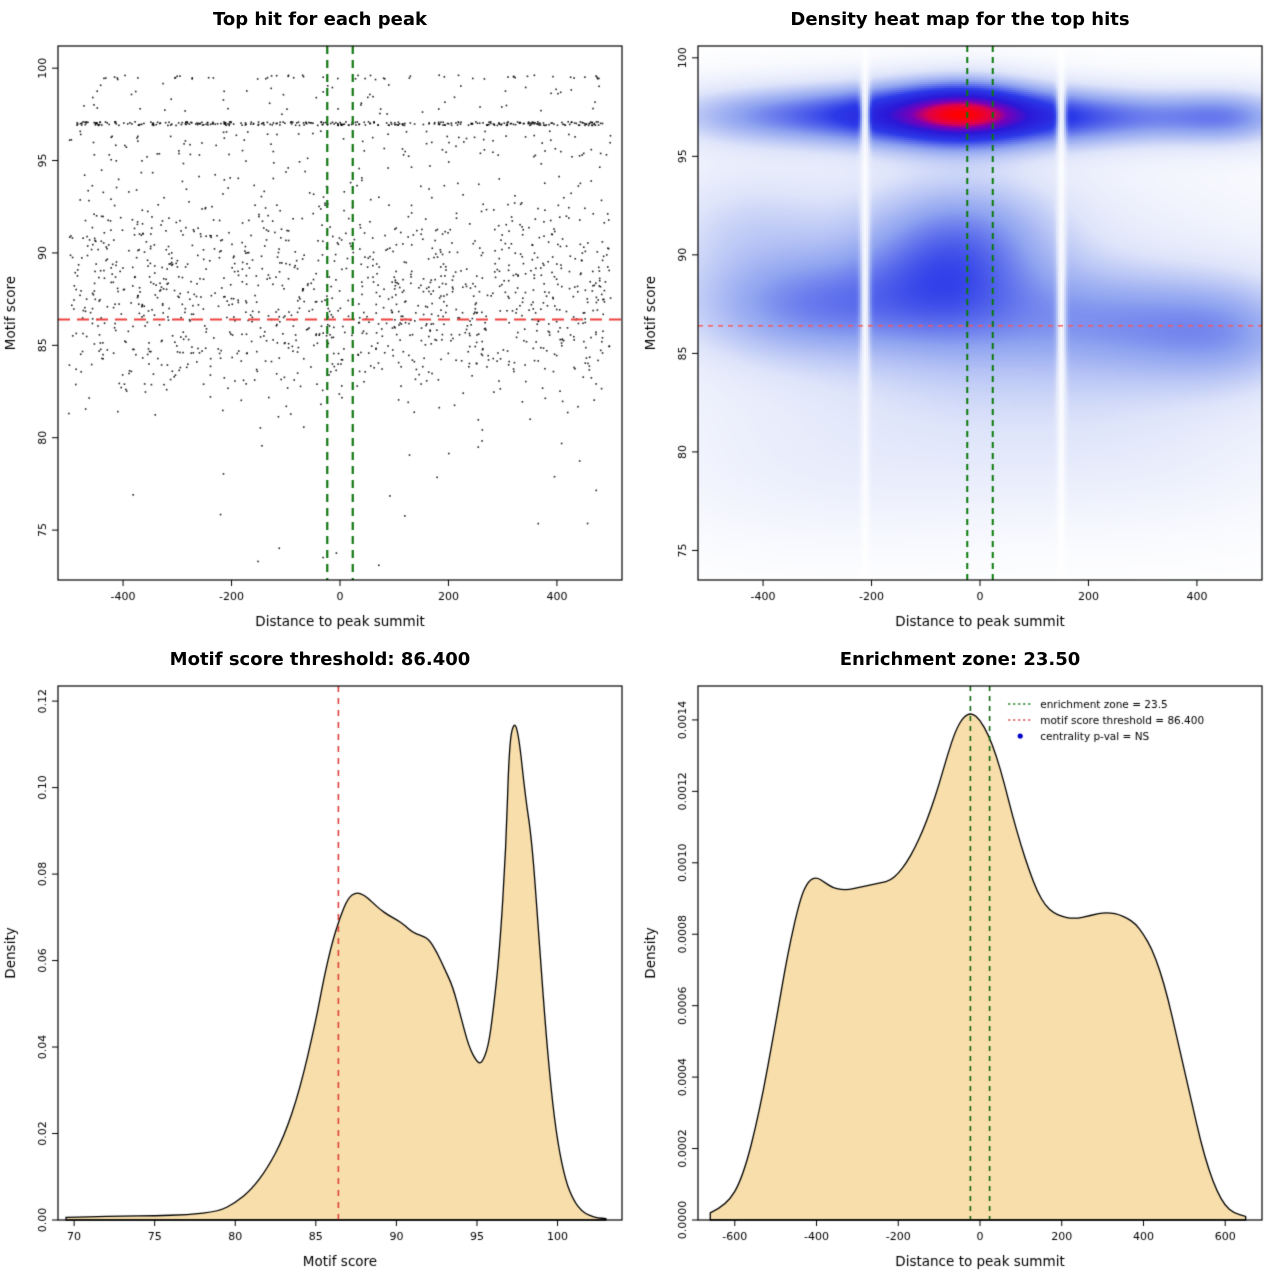  Describe the element at coordinates (960, 659) in the screenshot. I see `enrichment-title: Enrichment zone: 23.50` at that location.